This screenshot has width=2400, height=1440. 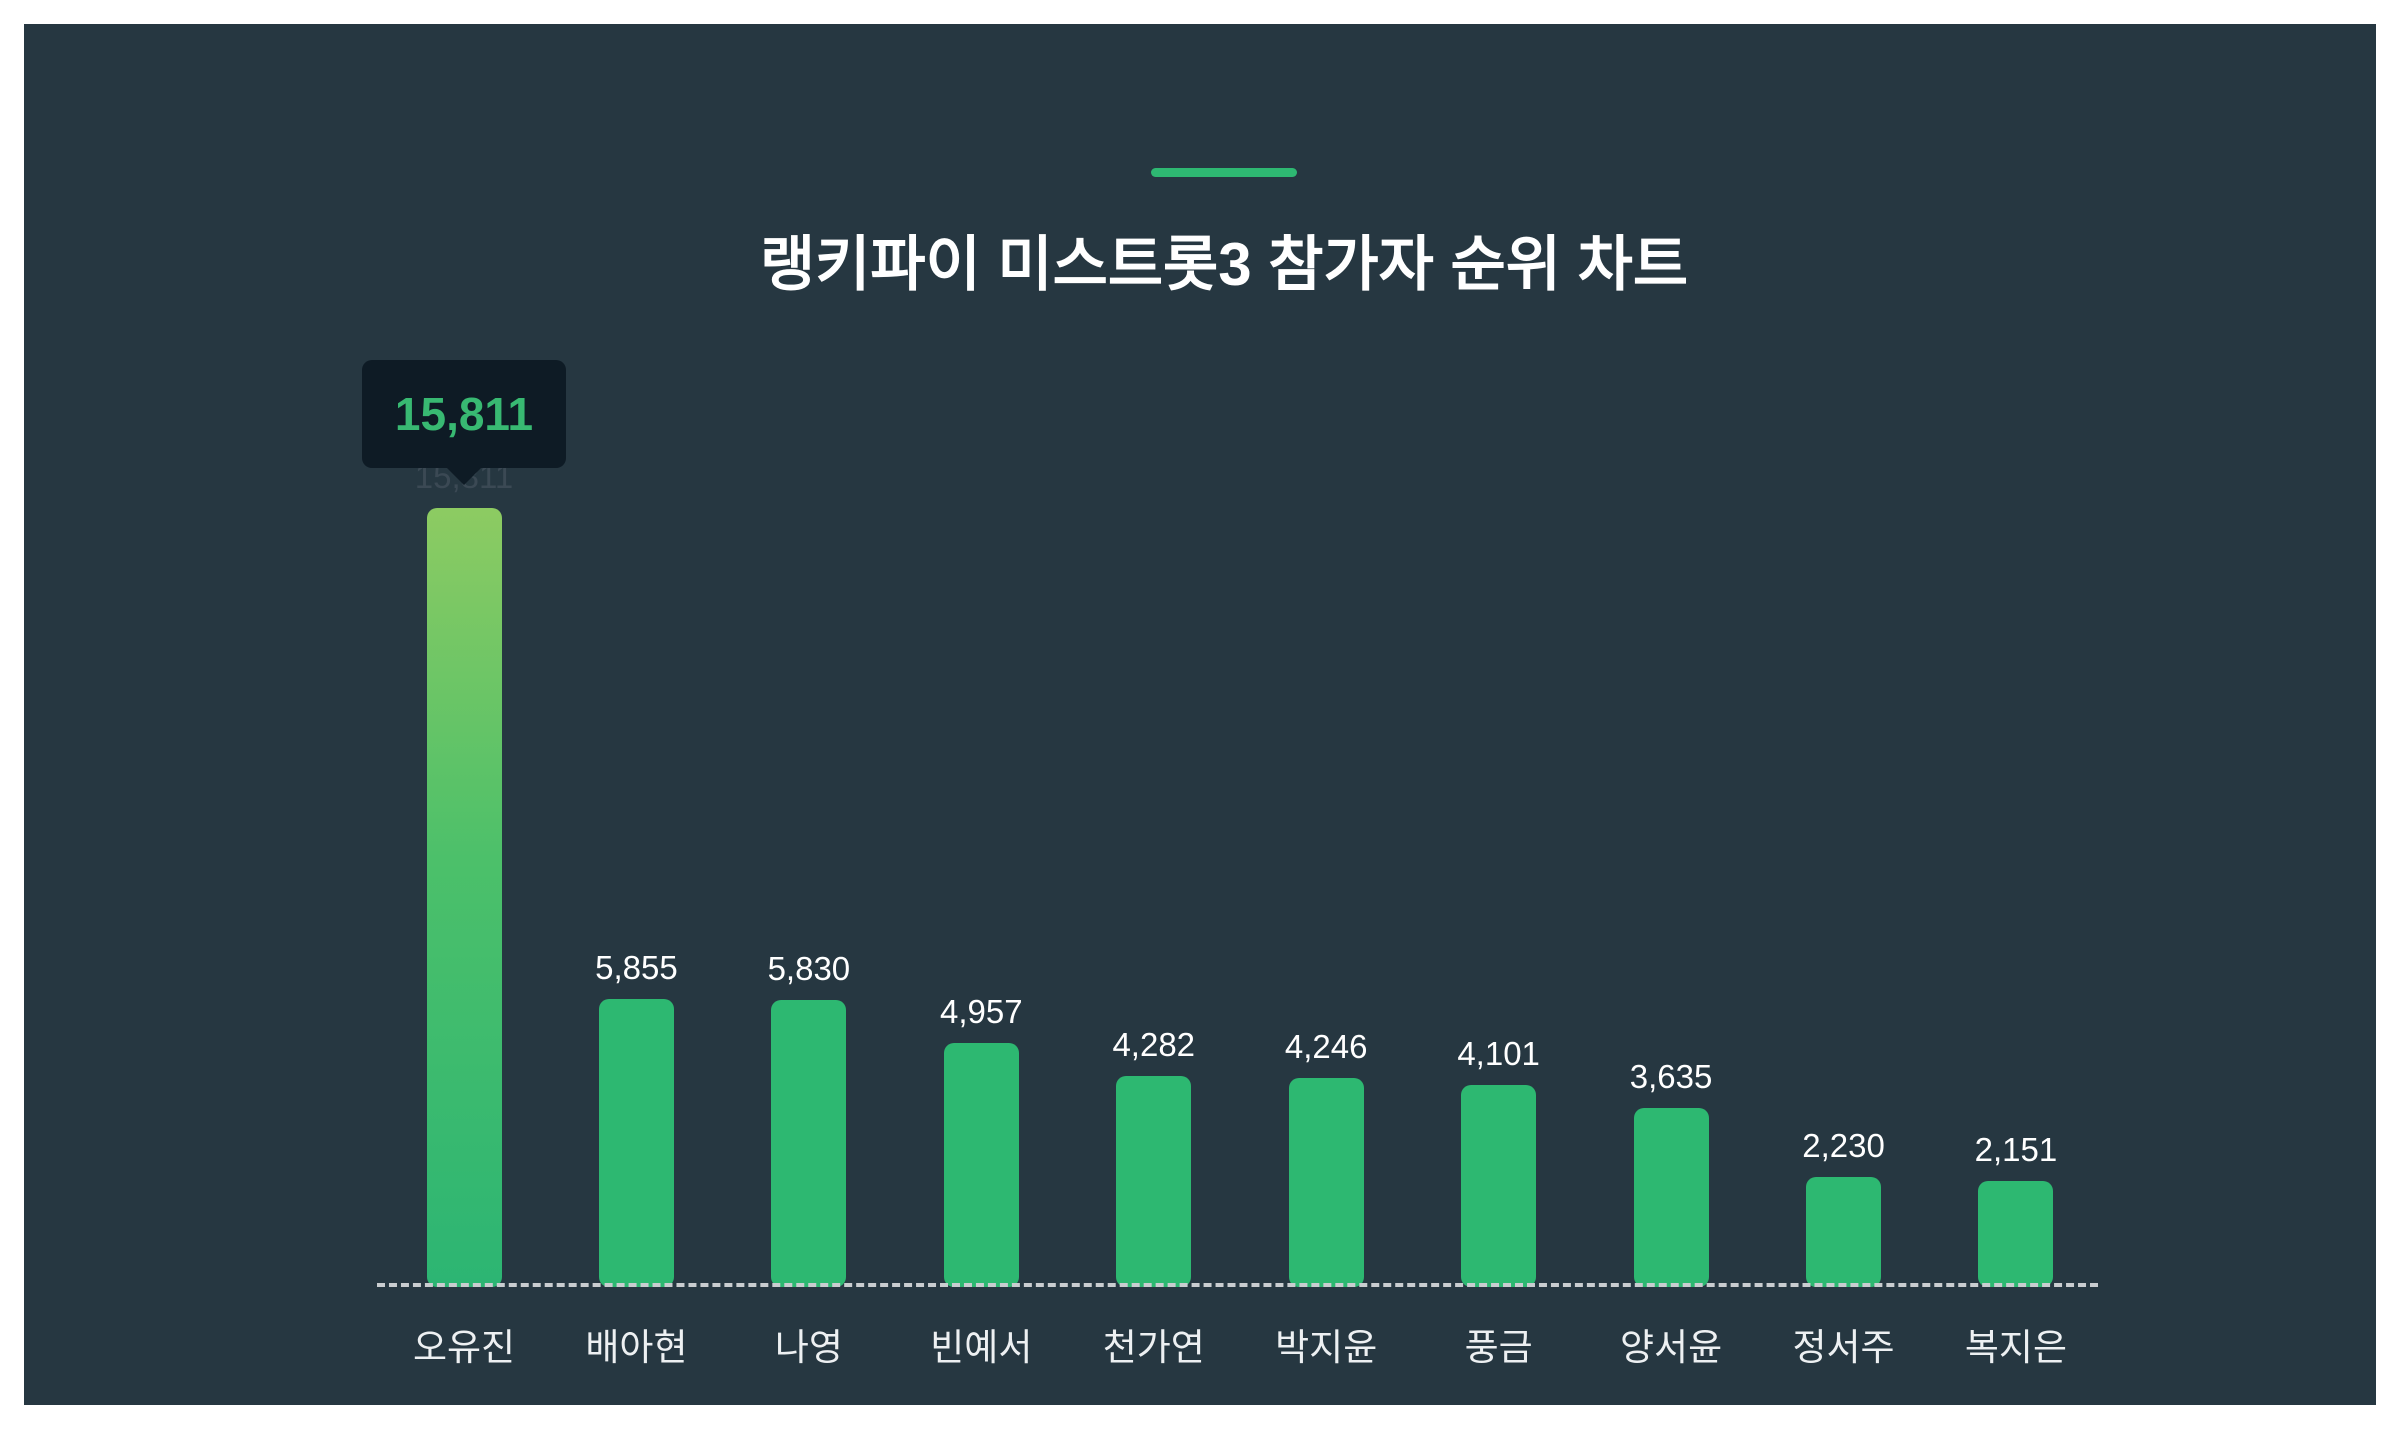 I want to click on value-tooltip: 15,811, so click(x=464, y=422).